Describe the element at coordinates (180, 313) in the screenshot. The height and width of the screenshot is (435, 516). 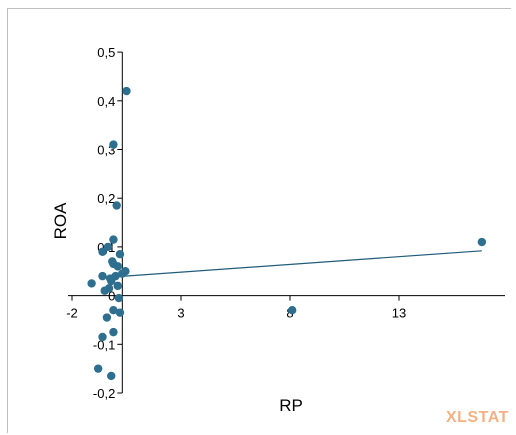
I see `x-tick-label: 3` at that location.